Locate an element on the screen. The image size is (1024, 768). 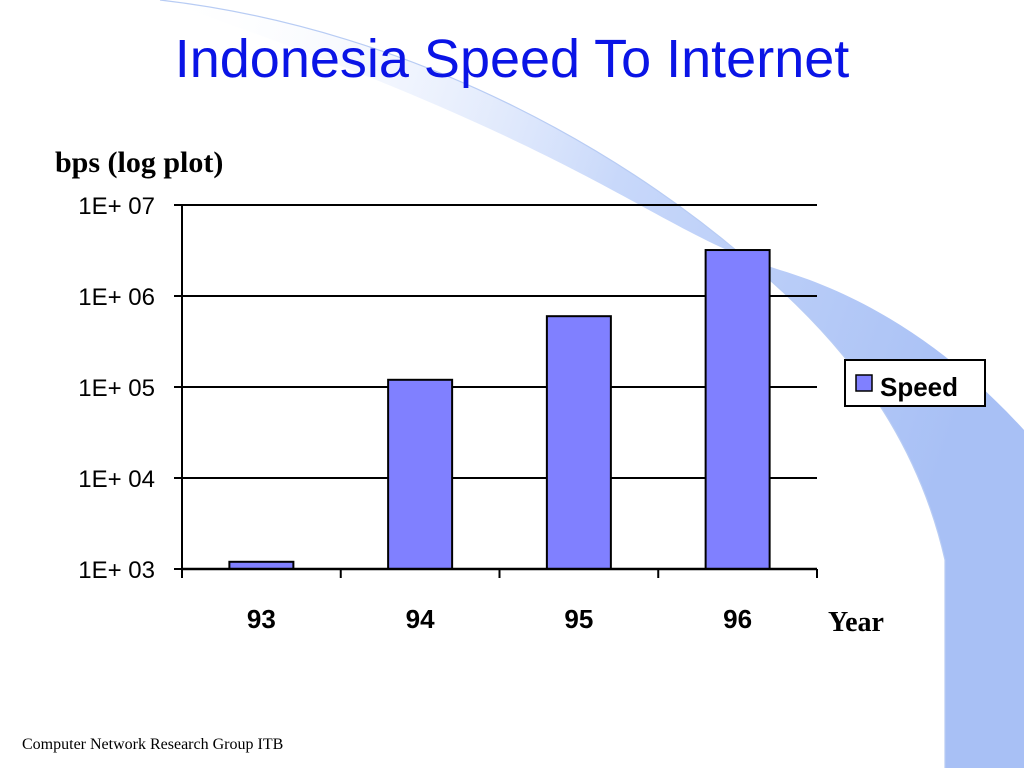
y-tick-label: 1E+ 06 is located at coordinates (116, 297).